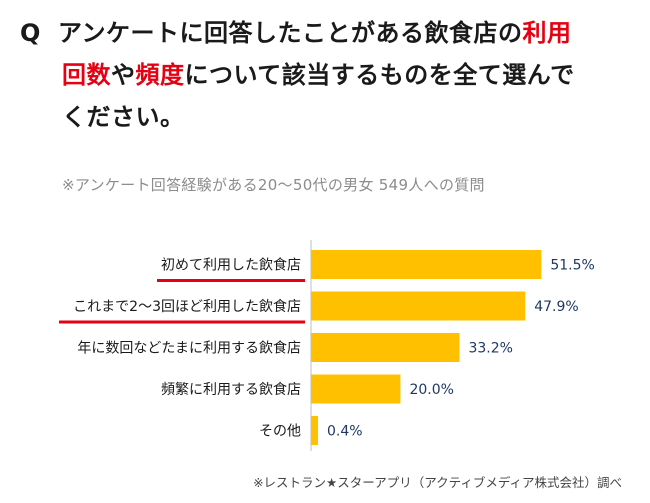 The height and width of the screenshot is (503, 650). What do you see at coordinates (123, 117) in the screenshot?
I see `question-text-3: ください。` at bounding box center [123, 117].